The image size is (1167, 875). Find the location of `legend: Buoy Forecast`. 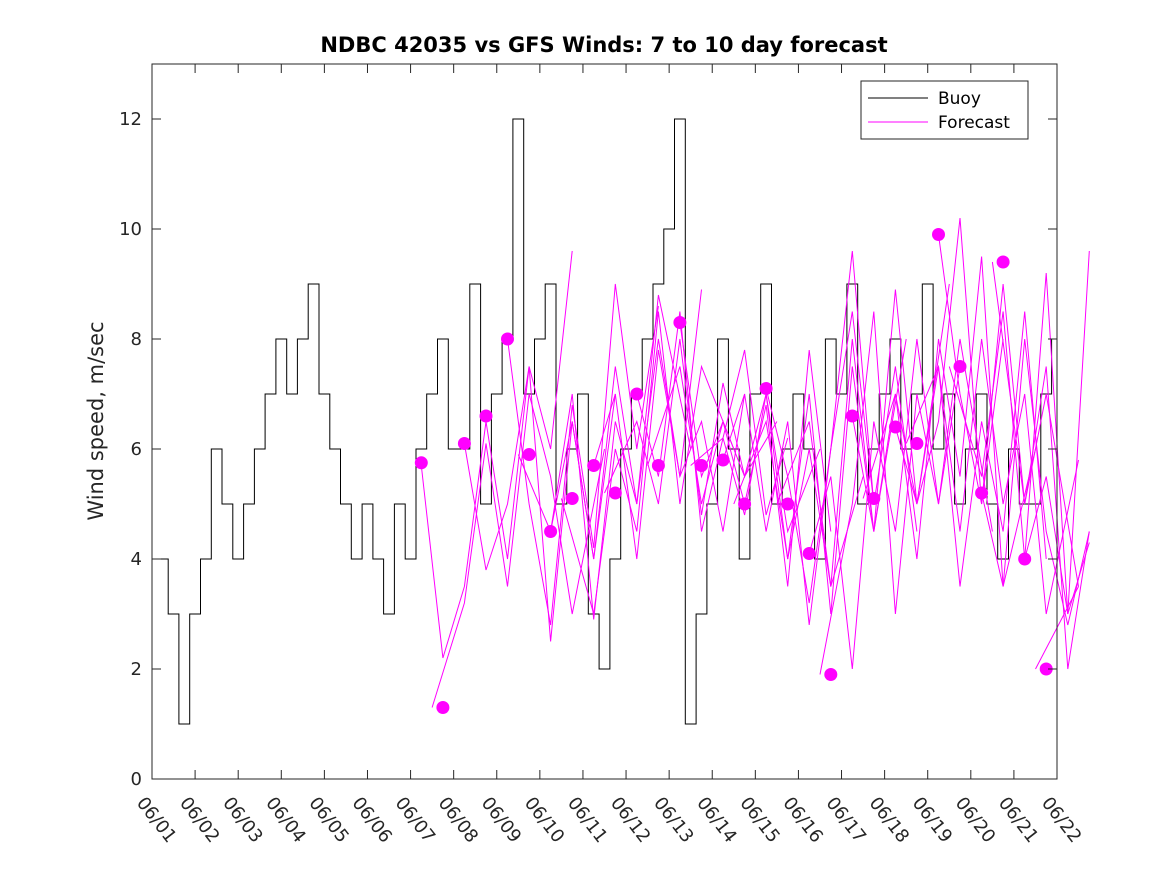

legend: Buoy Forecast is located at coordinates (944, 110).